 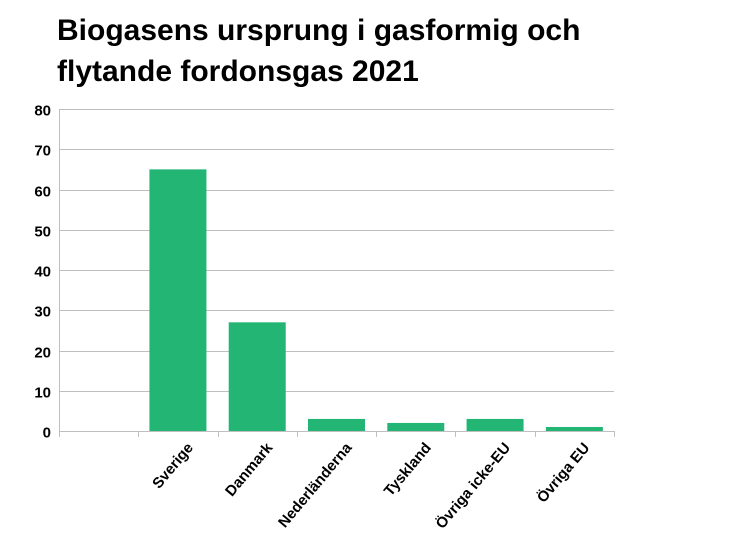 I want to click on y-tick-label: 30, so click(x=42, y=312).